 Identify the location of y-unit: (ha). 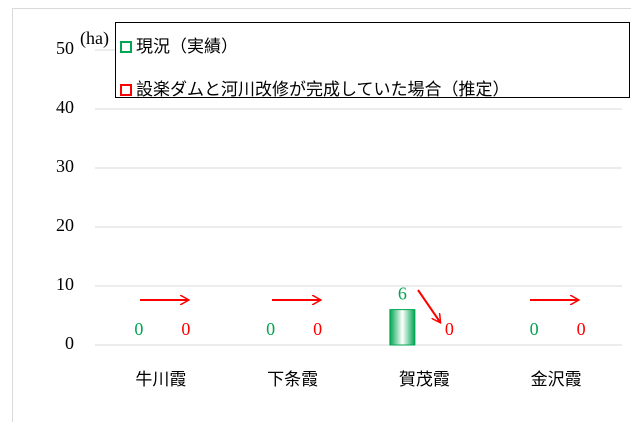
(94, 38).